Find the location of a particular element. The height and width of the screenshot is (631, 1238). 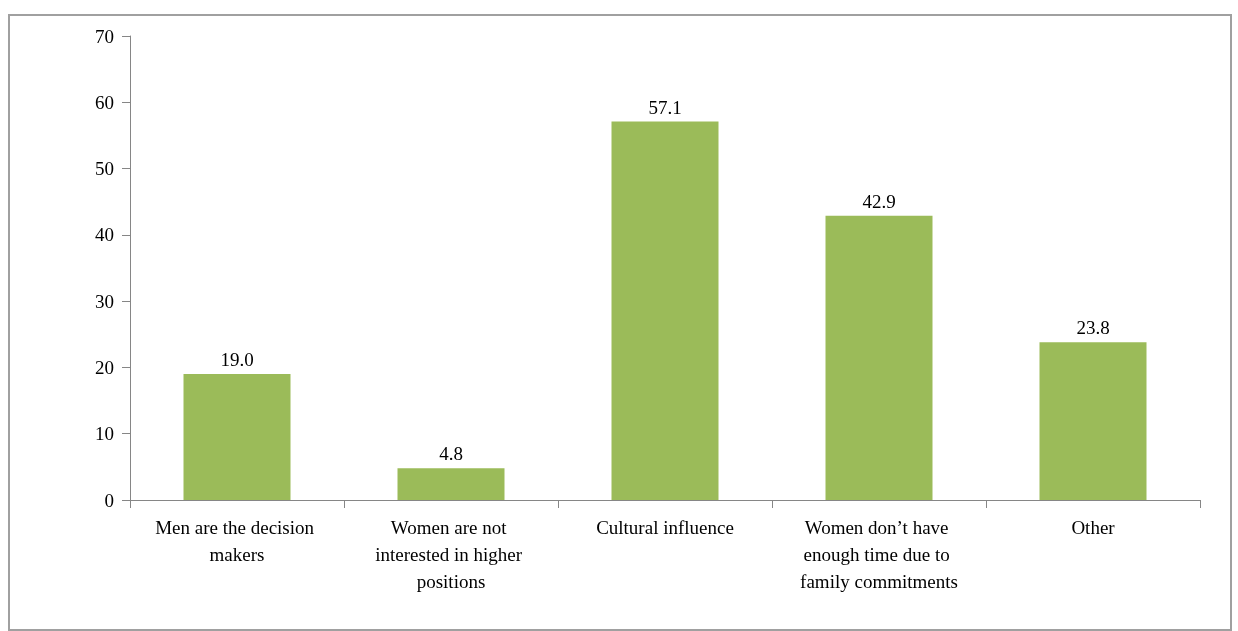

y-tick-label: 50 is located at coordinates (104, 169).